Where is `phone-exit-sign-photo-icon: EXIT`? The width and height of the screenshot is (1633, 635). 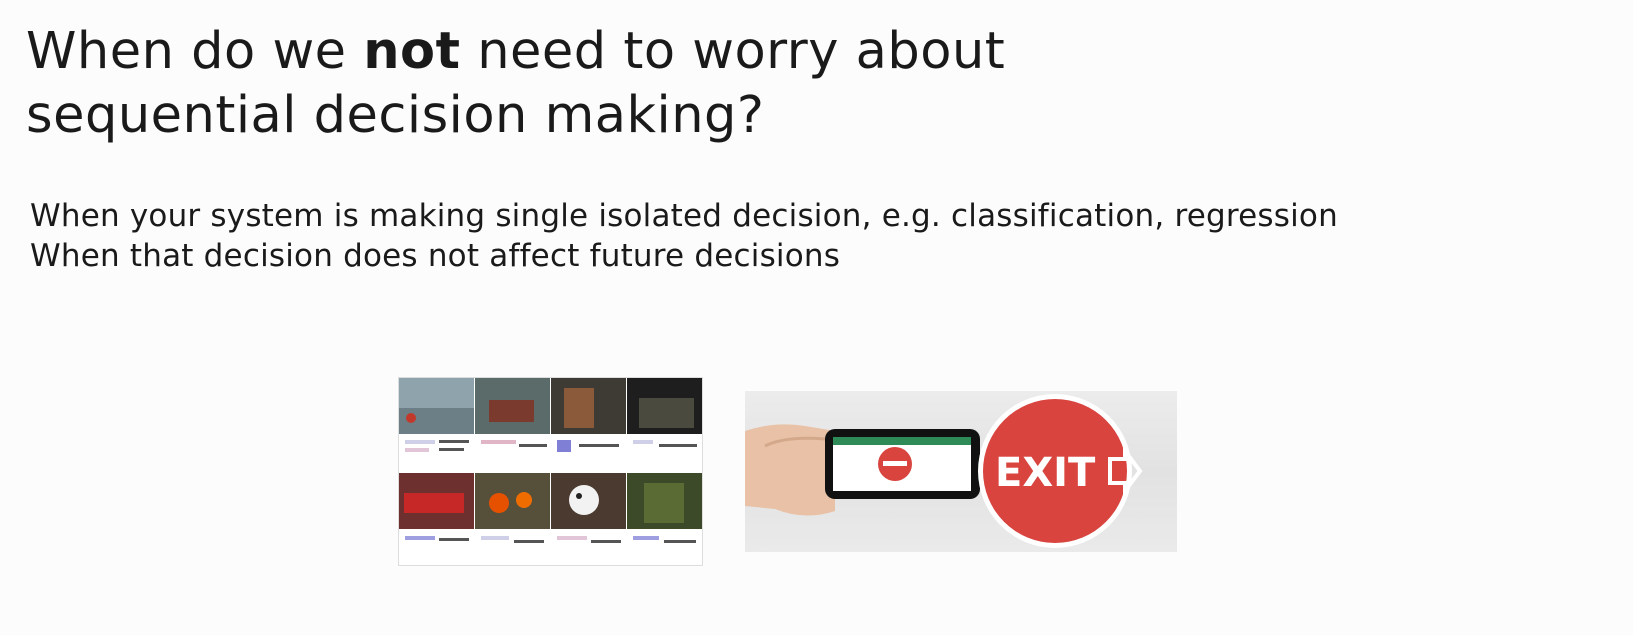
phone-exit-sign-photo-icon: EXIT is located at coordinates (961, 471).